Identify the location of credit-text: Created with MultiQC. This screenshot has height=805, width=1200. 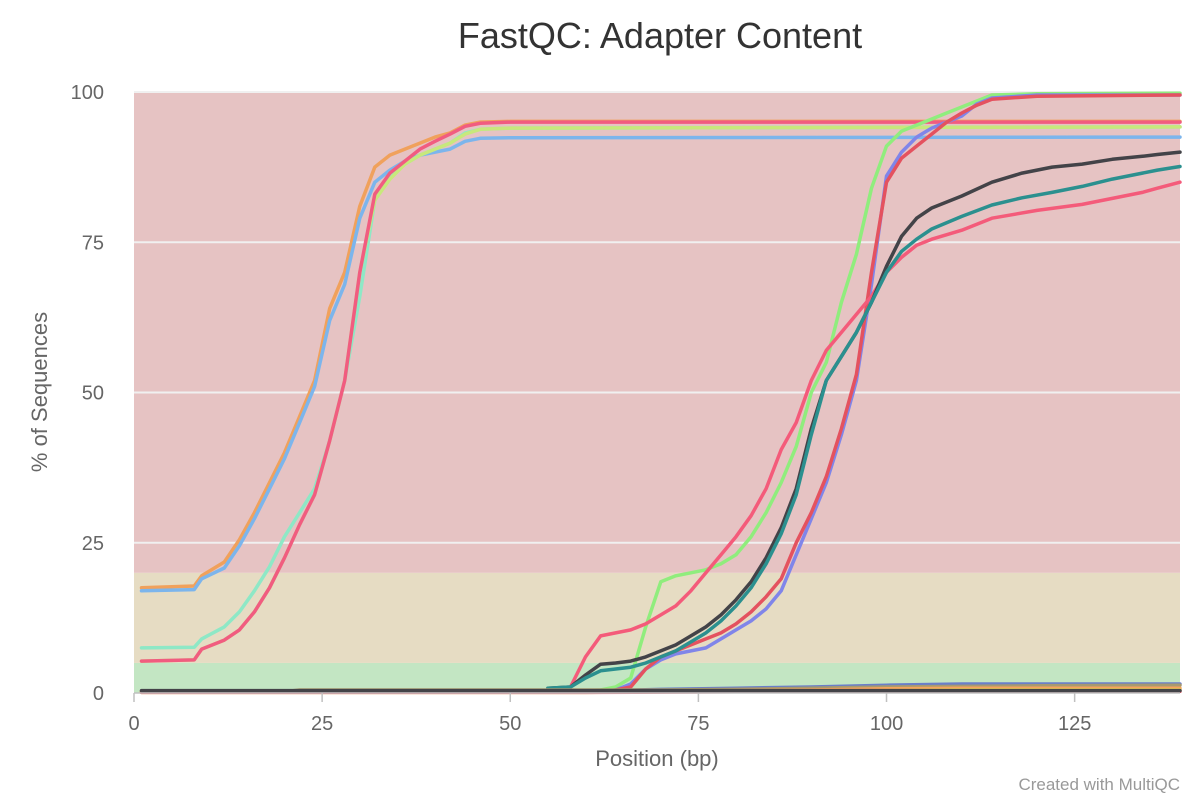
(1099, 784).